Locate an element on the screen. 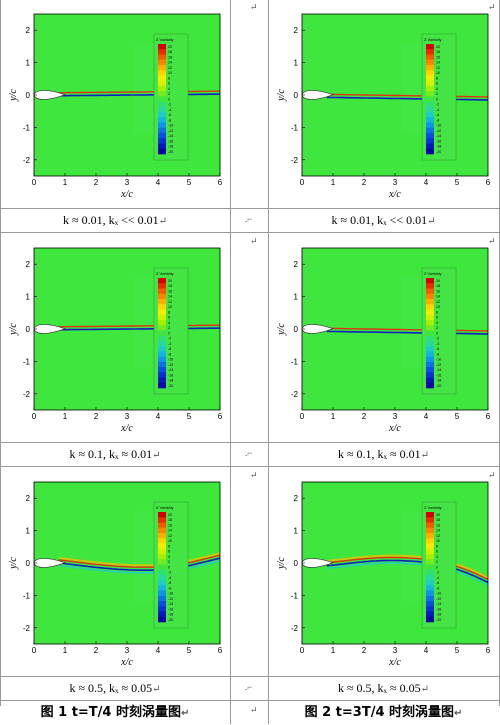 The width and height of the screenshot is (500, 725). y-tick-label: 2 is located at coordinates (28, 498).